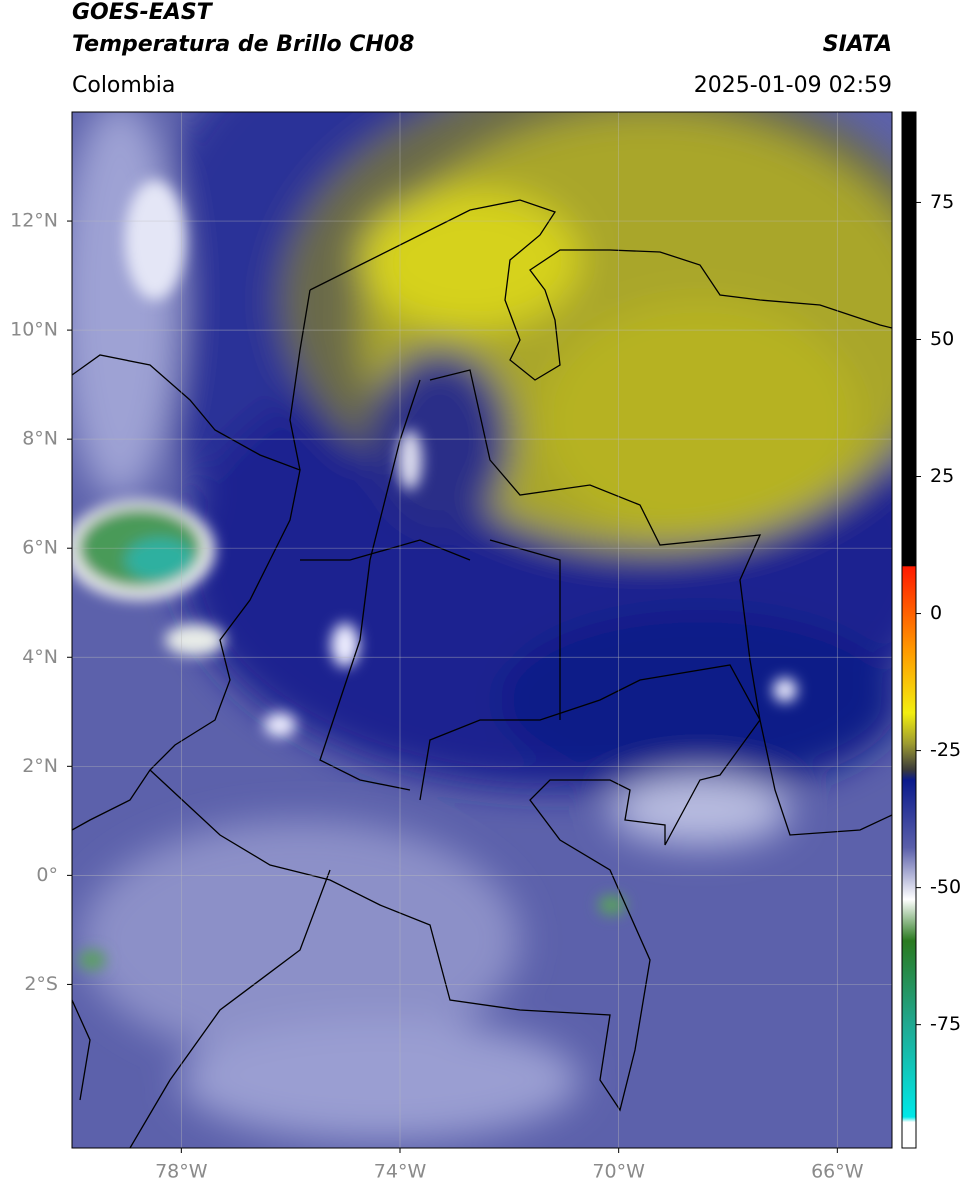 The image size is (966, 1190). Describe the element at coordinates (40, 548) in the screenshot. I see `lat-label: 6°N` at that location.